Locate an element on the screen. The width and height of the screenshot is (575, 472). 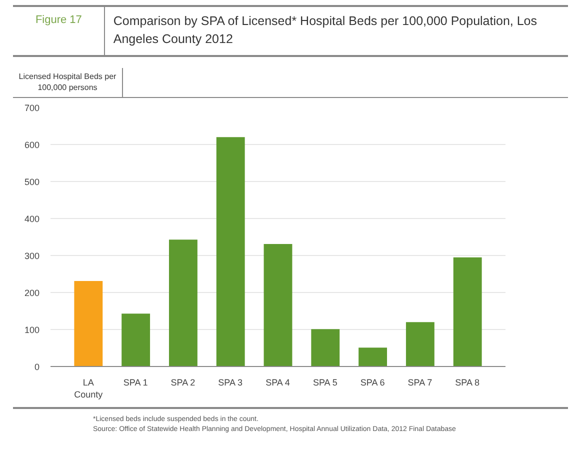
y-tick-label: 200 is located at coordinates (32, 293).